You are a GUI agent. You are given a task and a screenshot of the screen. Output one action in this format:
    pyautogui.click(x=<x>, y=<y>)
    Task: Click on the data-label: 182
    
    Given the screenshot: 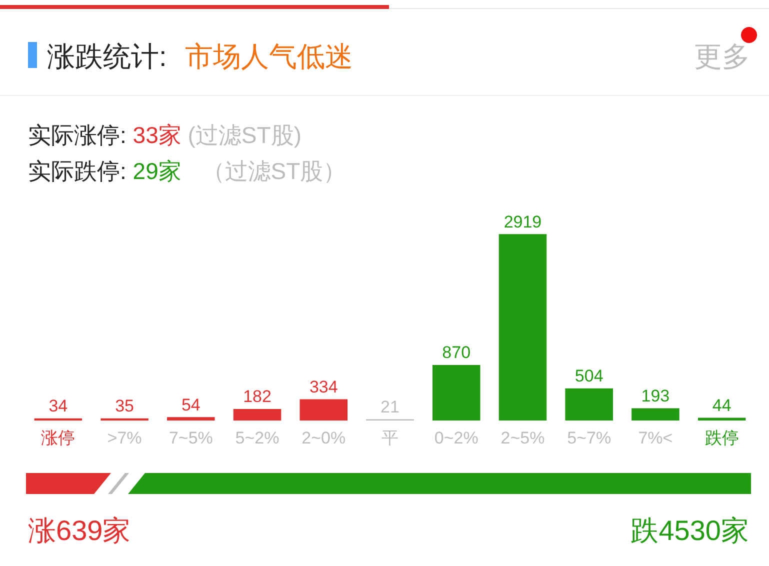 What is the action you would take?
    pyautogui.click(x=257, y=396)
    